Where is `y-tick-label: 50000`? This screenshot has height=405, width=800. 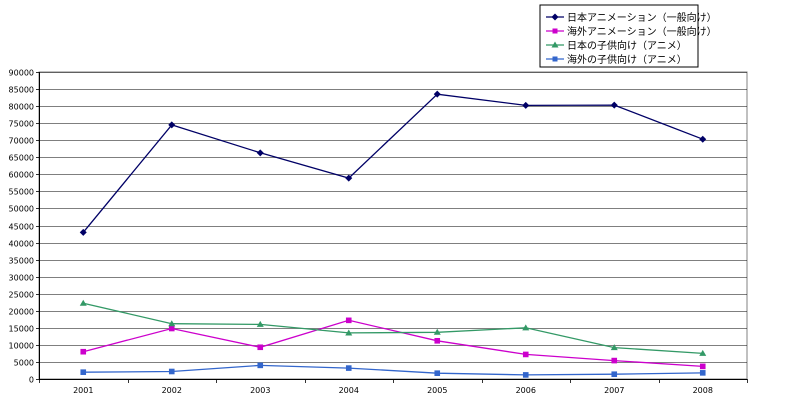
y-tick-label: 50000 is located at coordinates (21, 209).